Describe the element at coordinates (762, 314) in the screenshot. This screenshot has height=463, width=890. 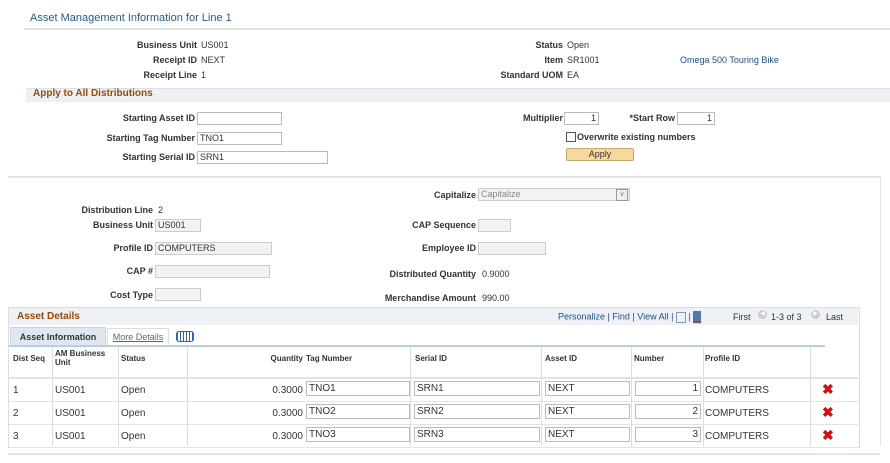
I see `previous-icon: ◀` at that location.